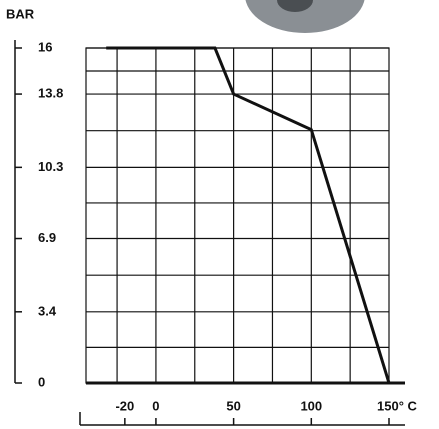 This screenshot has width=439, height=429. I want to click on x-tick-label: 100, so click(311, 405).